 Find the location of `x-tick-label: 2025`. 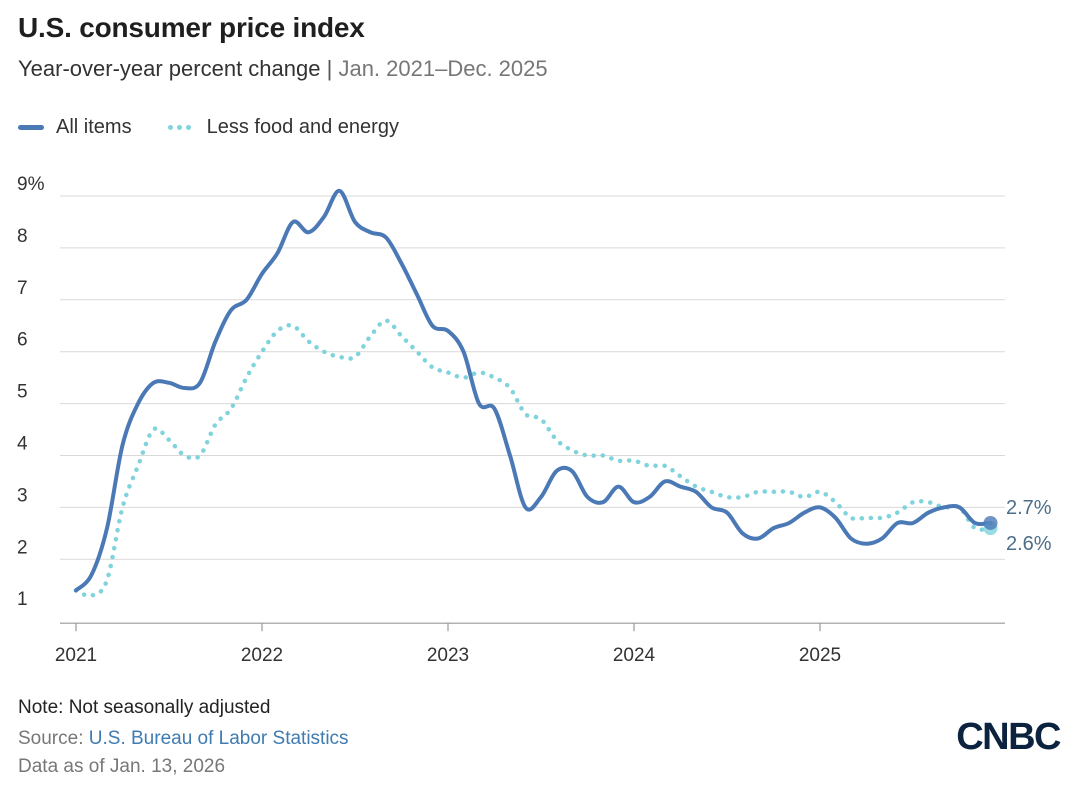

x-tick-label: 2025 is located at coordinates (820, 655).